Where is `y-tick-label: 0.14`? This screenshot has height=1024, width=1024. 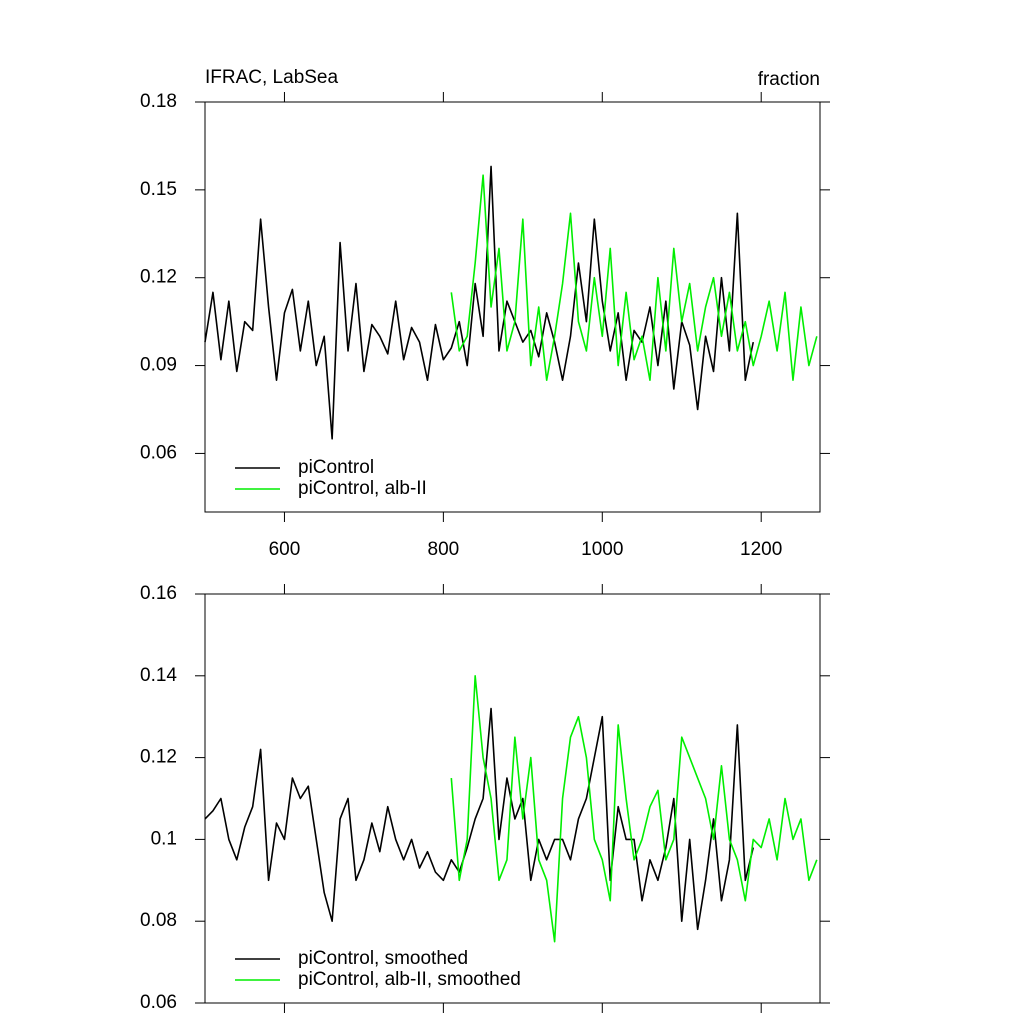
y-tick-label: 0.14 is located at coordinates (158, 675).